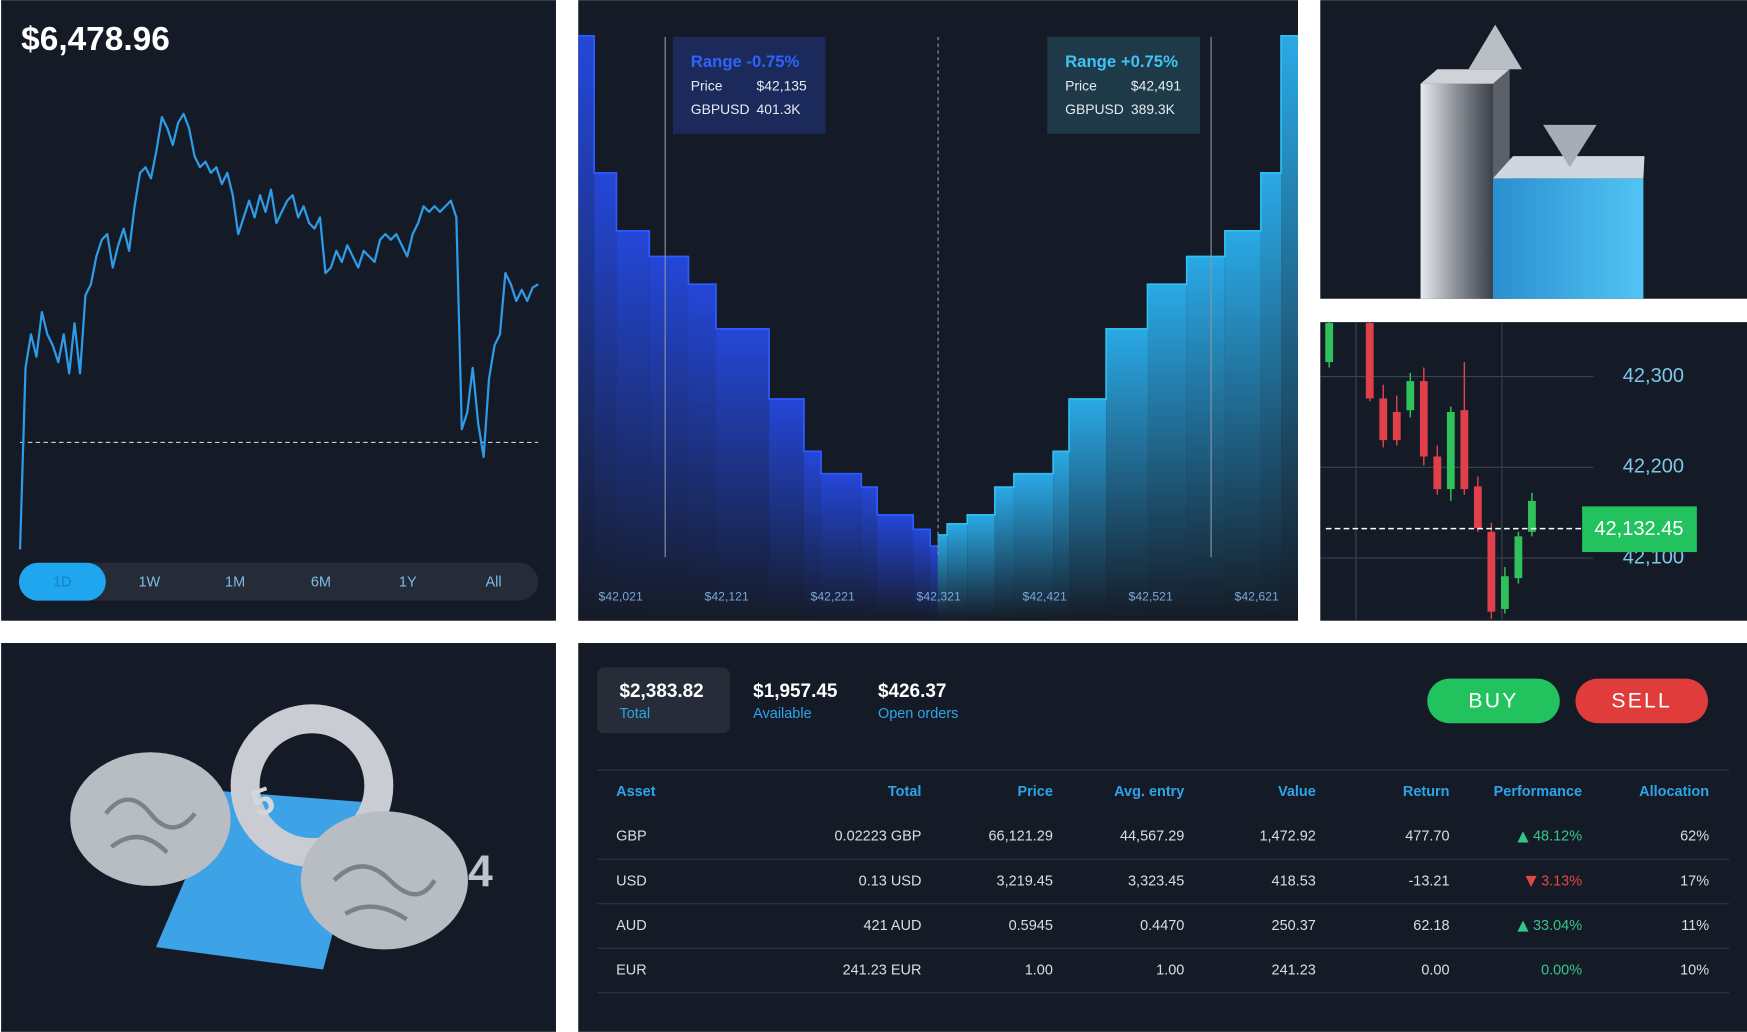 The image size is (1747, 1032). Describe the element at coordinates (1156, 881) in the screenshot. I see `table-cell: 3,323.45` at that location.